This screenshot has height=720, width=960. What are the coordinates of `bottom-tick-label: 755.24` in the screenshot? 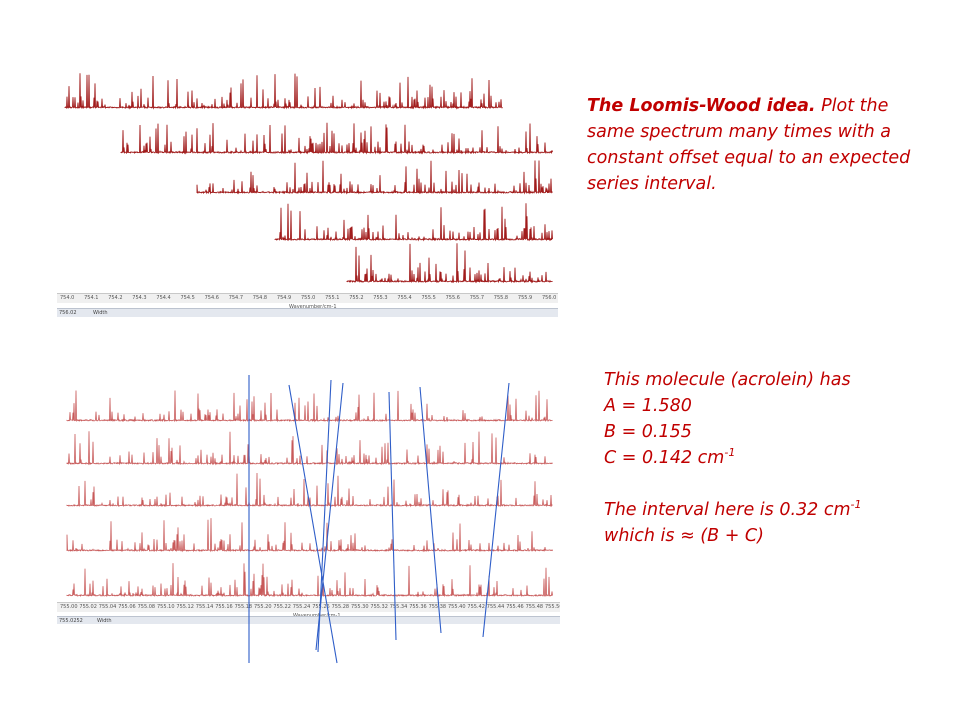 It's located at (301, 607).